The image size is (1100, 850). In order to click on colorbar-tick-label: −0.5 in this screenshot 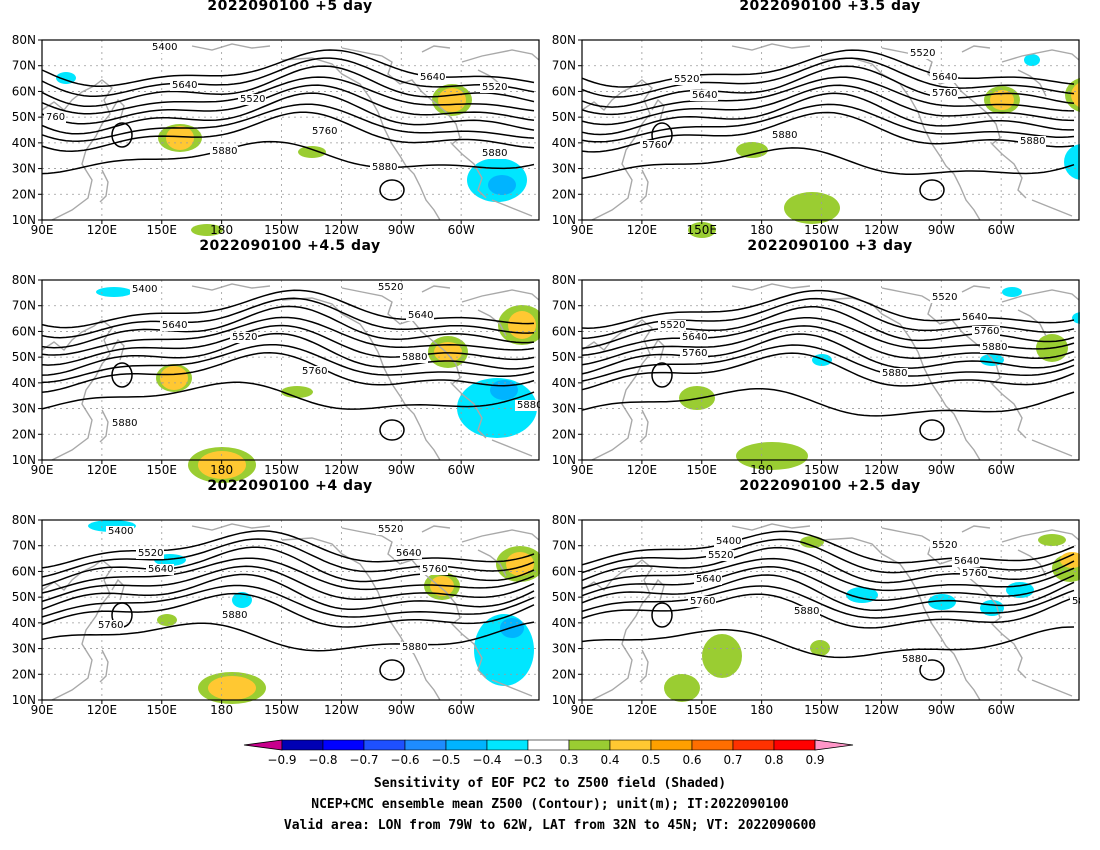, I will do `click(445, 760)`.